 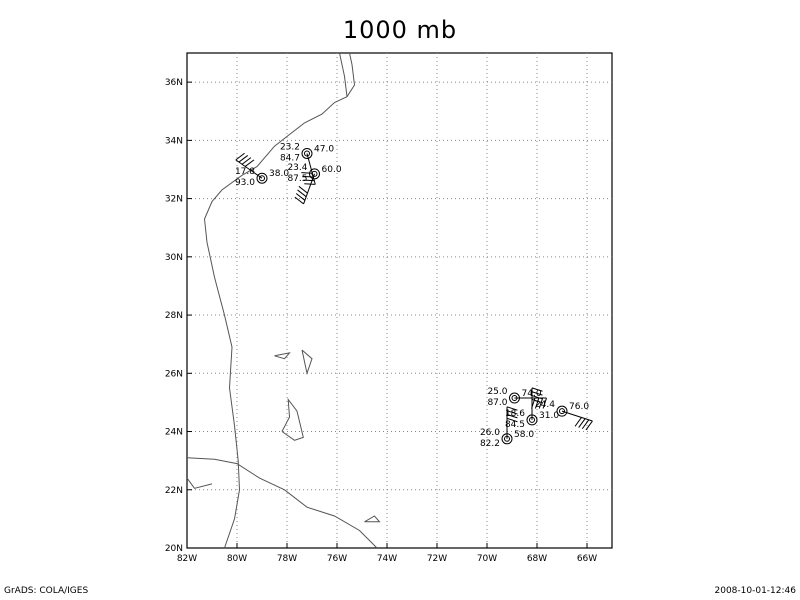 I want to click on lon-tick-label: 82W, so click(x=187, y=559).